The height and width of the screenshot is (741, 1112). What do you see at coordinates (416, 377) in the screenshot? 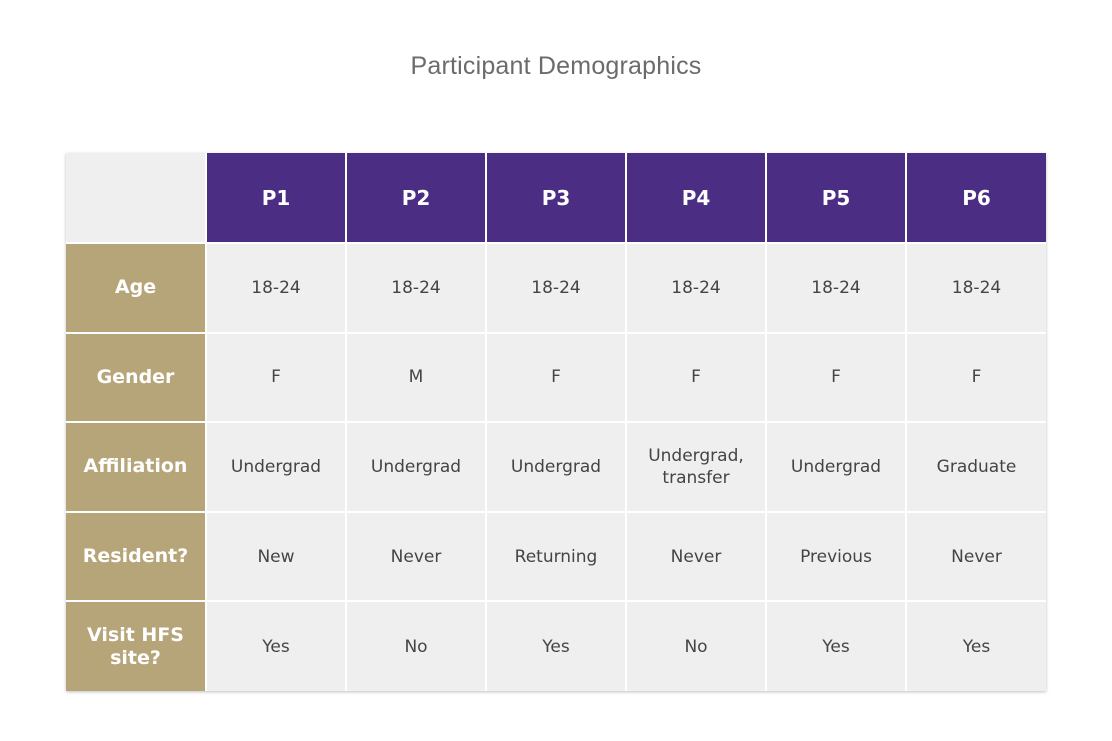
I see `table-cell: M` at bounding box center [416, 377].